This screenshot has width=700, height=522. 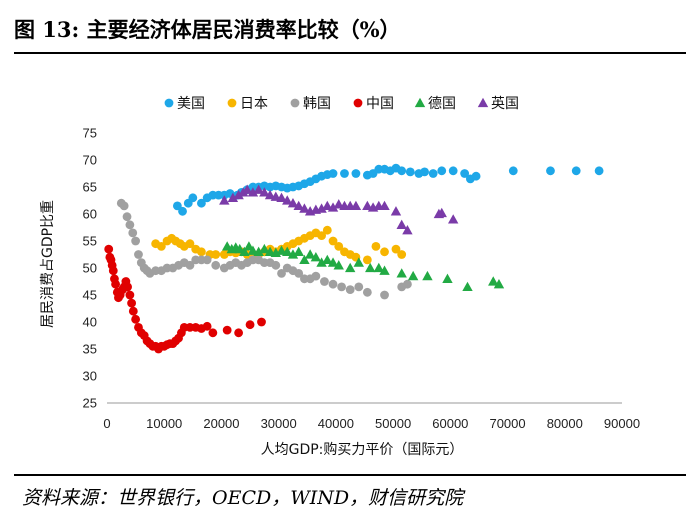 What do you see at coordinates (622, 423) in the screenshot?
I see `x-tick-label: 90000` at bounding box center [622, 423].